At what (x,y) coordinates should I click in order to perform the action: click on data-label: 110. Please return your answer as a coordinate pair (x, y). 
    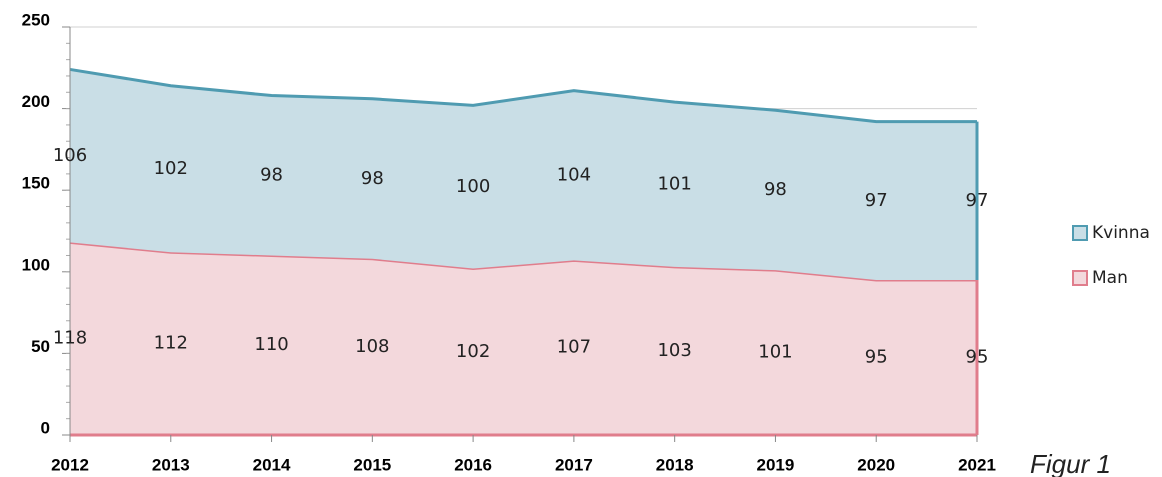
    Looking at the image, I should click on (271, 344).